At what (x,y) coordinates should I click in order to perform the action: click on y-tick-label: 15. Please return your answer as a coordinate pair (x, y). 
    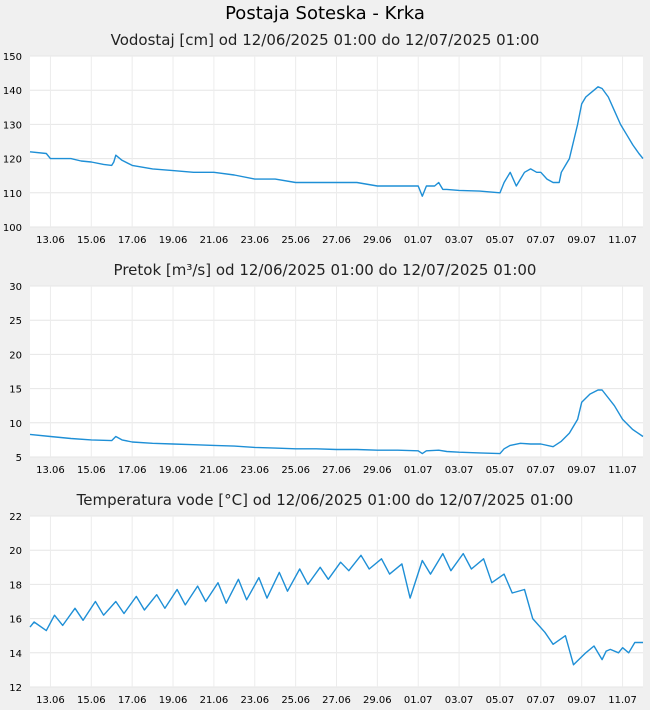
    Looking at the image, I should click on (15, 390).